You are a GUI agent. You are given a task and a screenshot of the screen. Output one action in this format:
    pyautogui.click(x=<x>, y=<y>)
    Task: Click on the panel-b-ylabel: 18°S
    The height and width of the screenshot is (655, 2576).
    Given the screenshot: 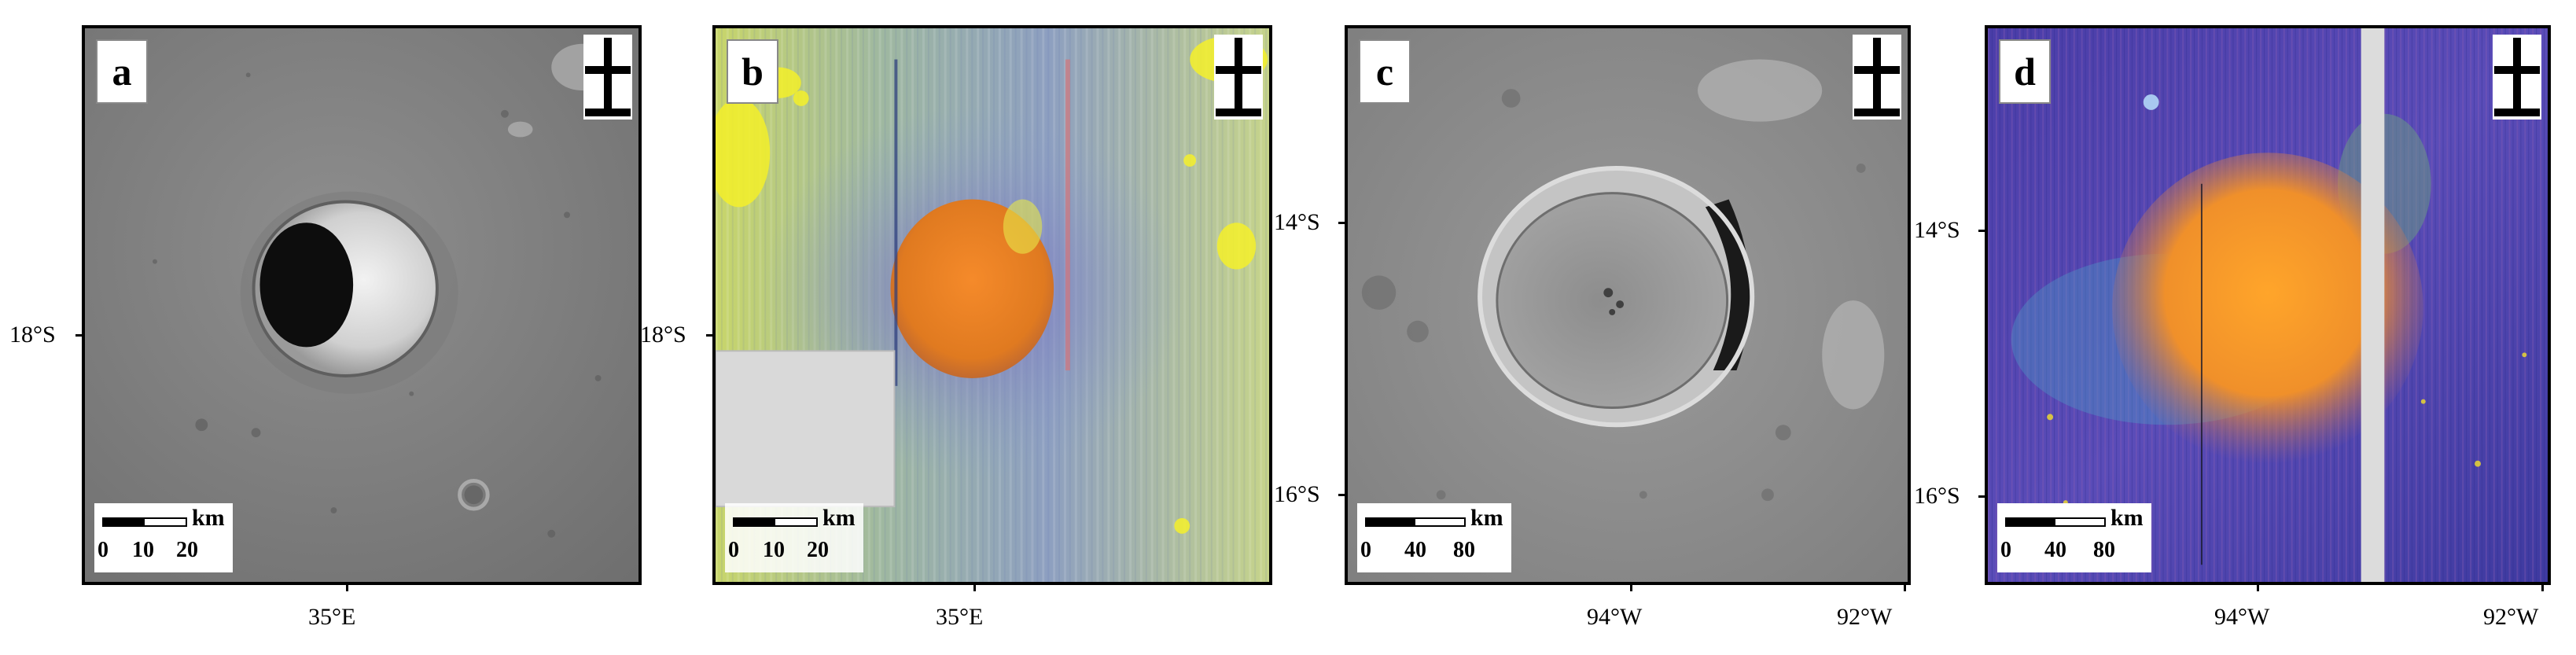 What is the action you would take?
    pyautogui.click(x=663, y=335)
    